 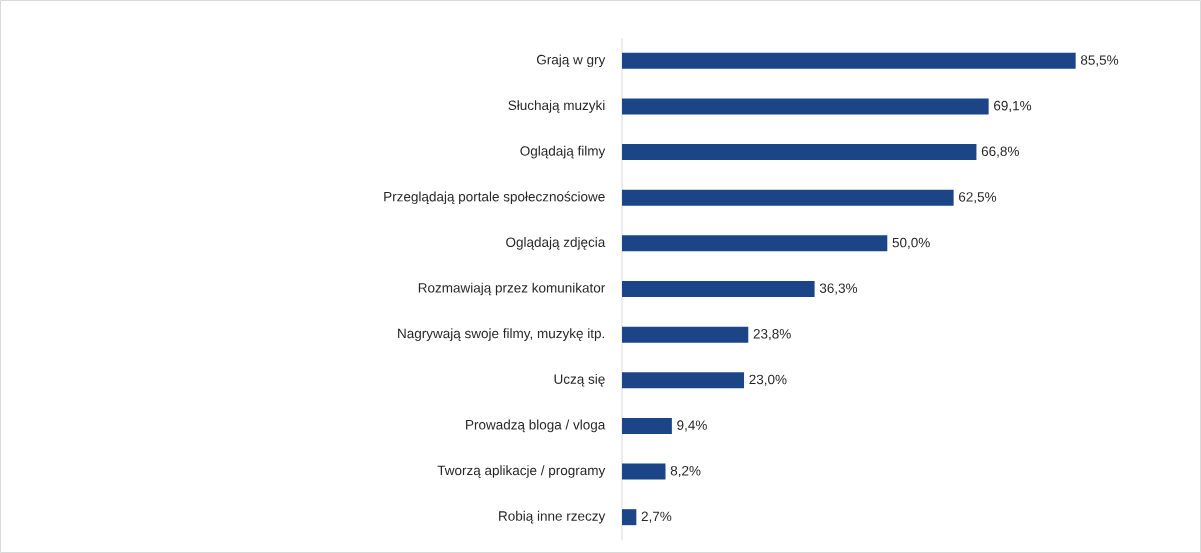 I want to click on y-tick-label: Oglądają filmy, so click(x=563, y=152).